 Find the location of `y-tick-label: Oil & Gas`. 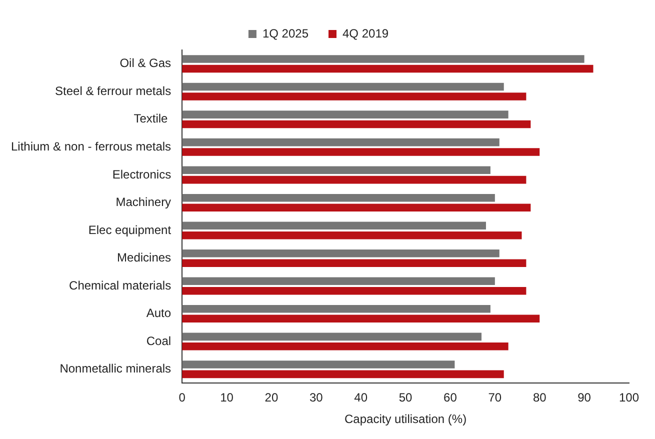

y-tick-label: Oil & Gas is located at coordinates (146, 63).